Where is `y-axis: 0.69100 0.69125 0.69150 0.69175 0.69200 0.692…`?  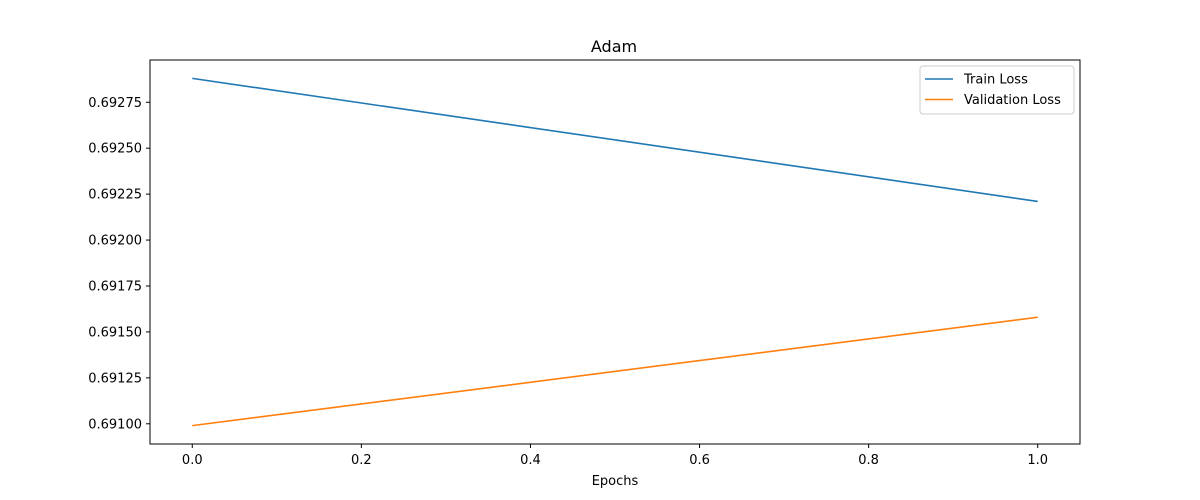 y-axis: 0.69100 0.69125 0.69150 0.69175 0.69200 0.692… is located at coordinates (119, 264).